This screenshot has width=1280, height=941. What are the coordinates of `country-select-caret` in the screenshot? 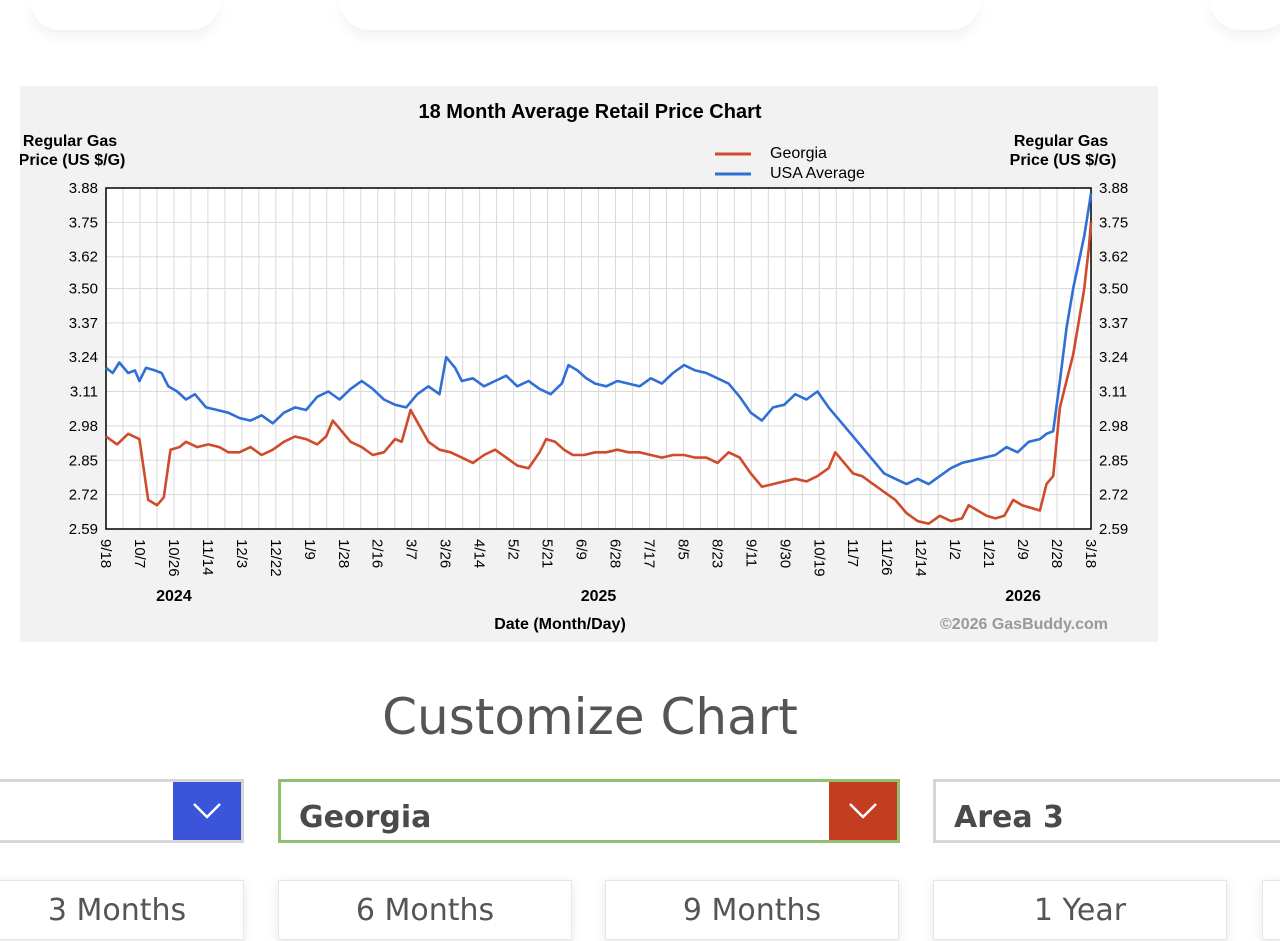 It's located at (207, 811).